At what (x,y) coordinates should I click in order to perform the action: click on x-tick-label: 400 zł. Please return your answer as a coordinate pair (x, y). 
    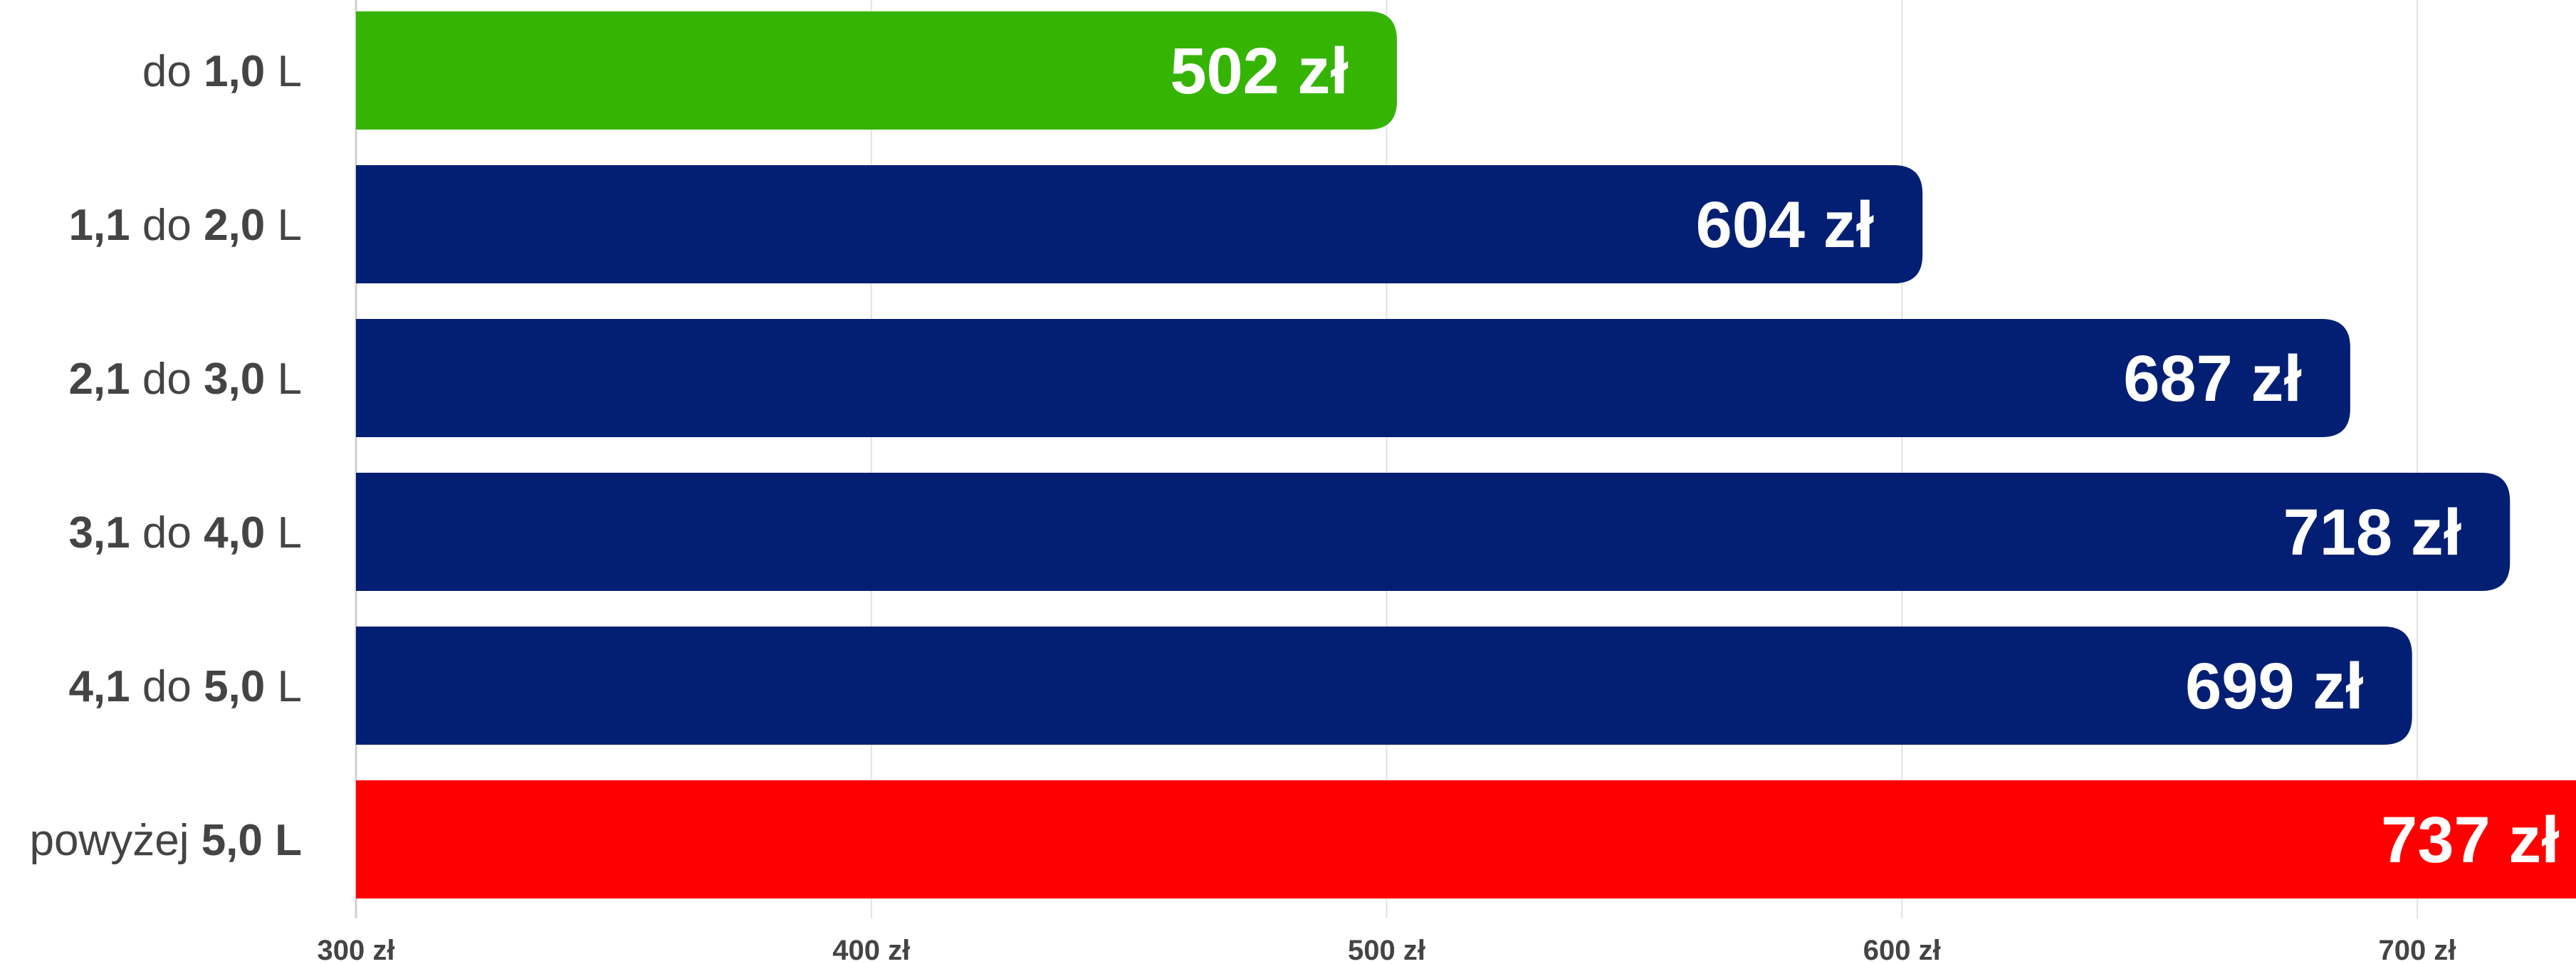
    Looking at the image, I should click on (871, 949).